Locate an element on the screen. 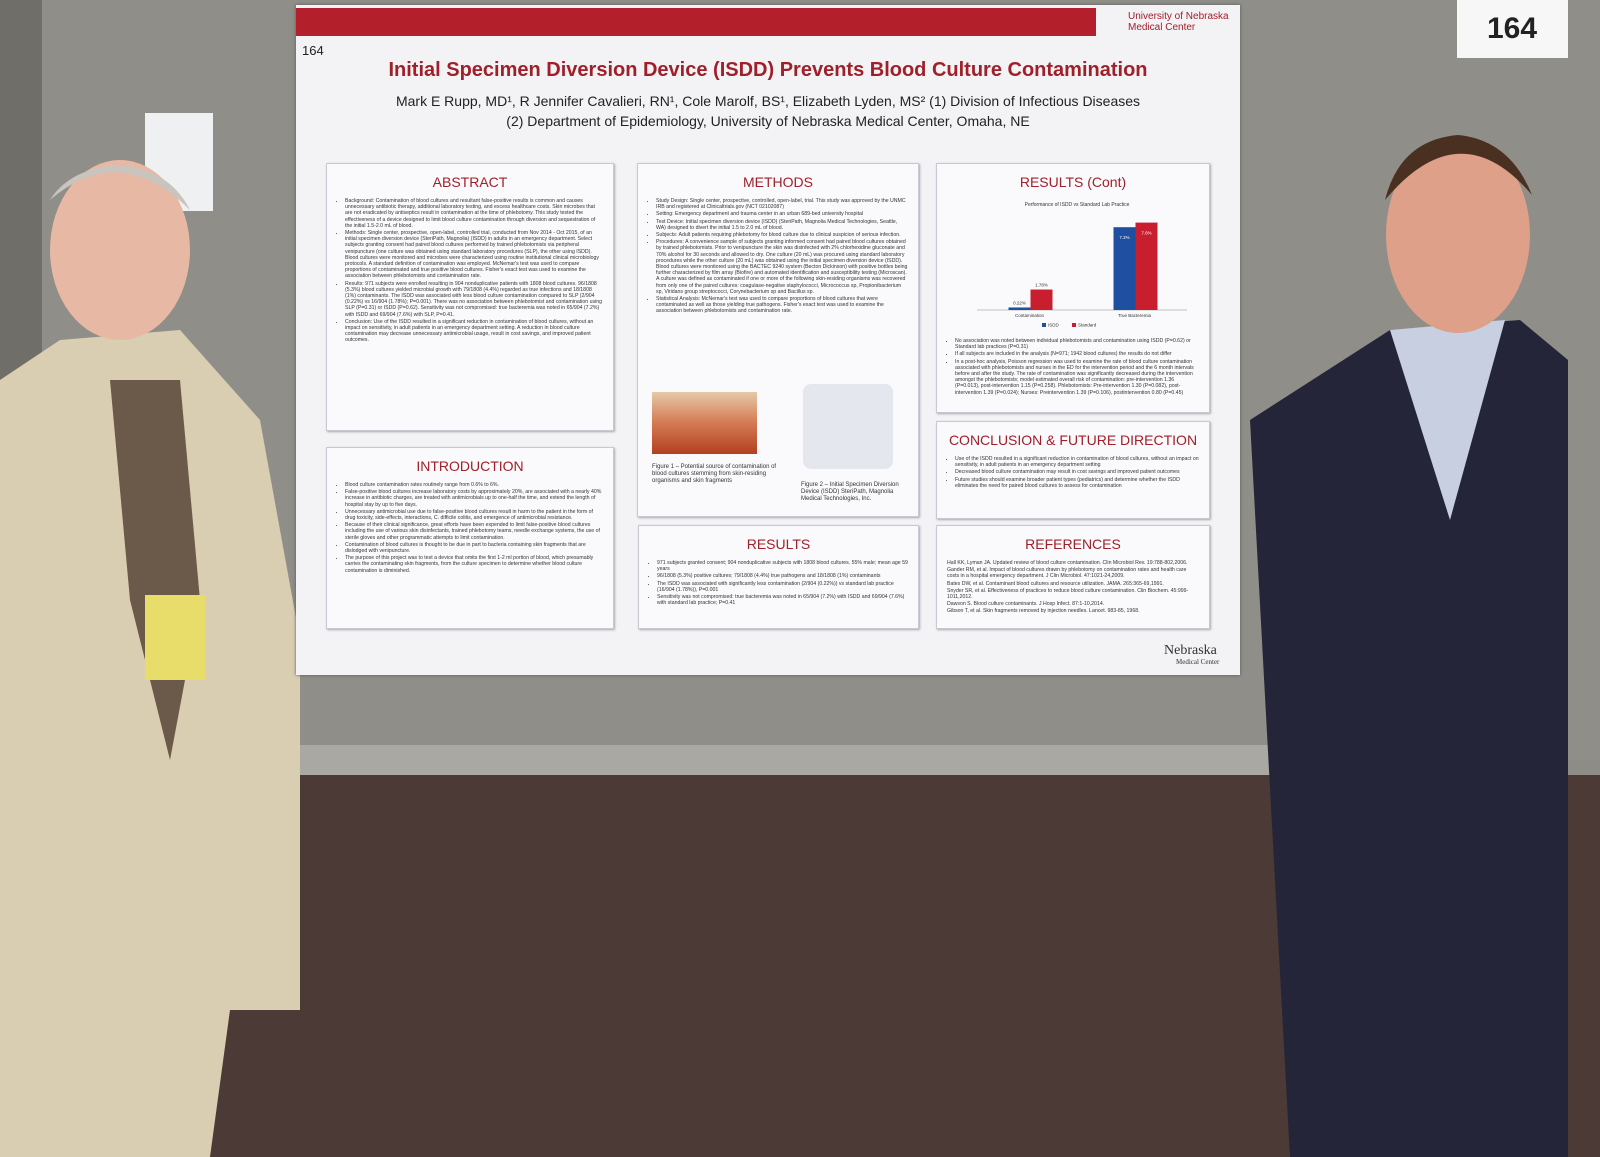  footer-logo: Nebraska is located at coordinates (1190, 650).